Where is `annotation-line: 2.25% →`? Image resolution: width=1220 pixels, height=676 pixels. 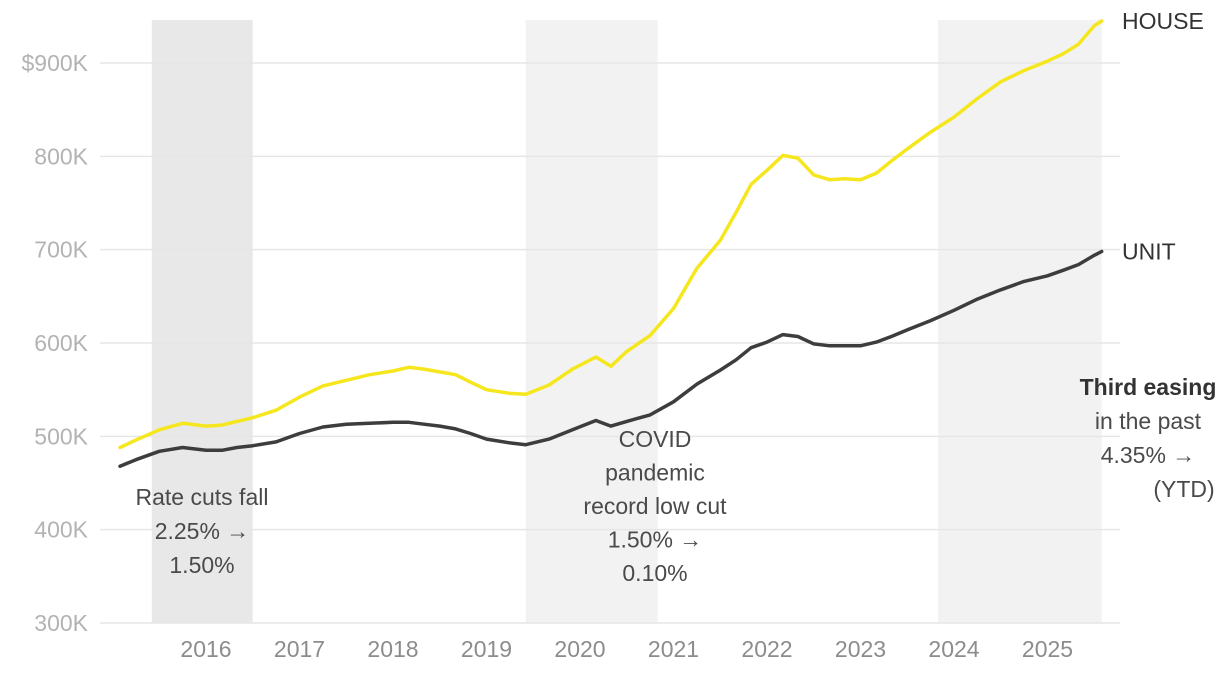 annotation-line: 2.25% → is located at coordinates (202, 531).